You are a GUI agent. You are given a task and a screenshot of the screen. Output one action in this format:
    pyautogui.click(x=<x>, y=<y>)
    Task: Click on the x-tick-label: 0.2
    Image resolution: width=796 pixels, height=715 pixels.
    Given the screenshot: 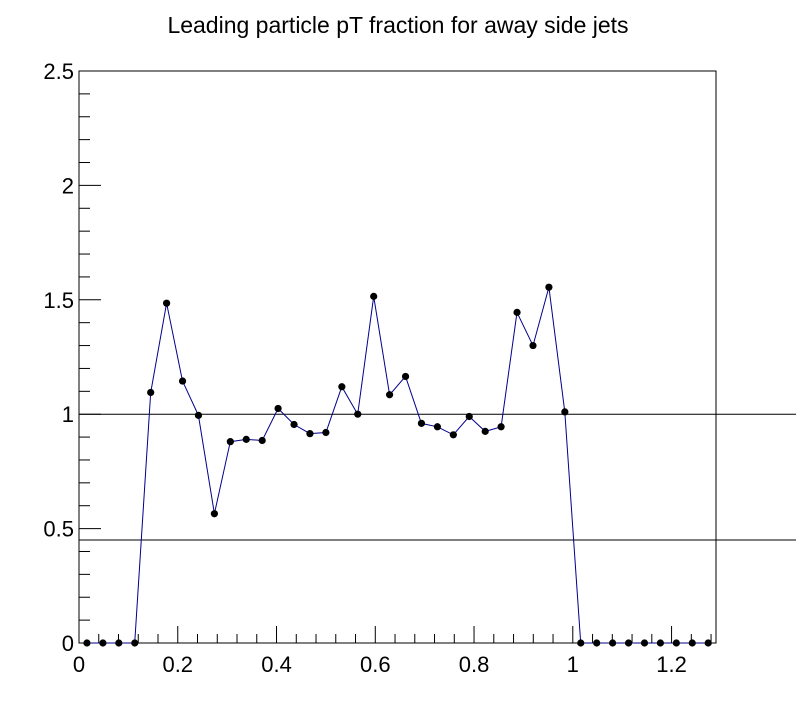 What is the action you would take?
    pyautogui.click(x=177, y=664)
    